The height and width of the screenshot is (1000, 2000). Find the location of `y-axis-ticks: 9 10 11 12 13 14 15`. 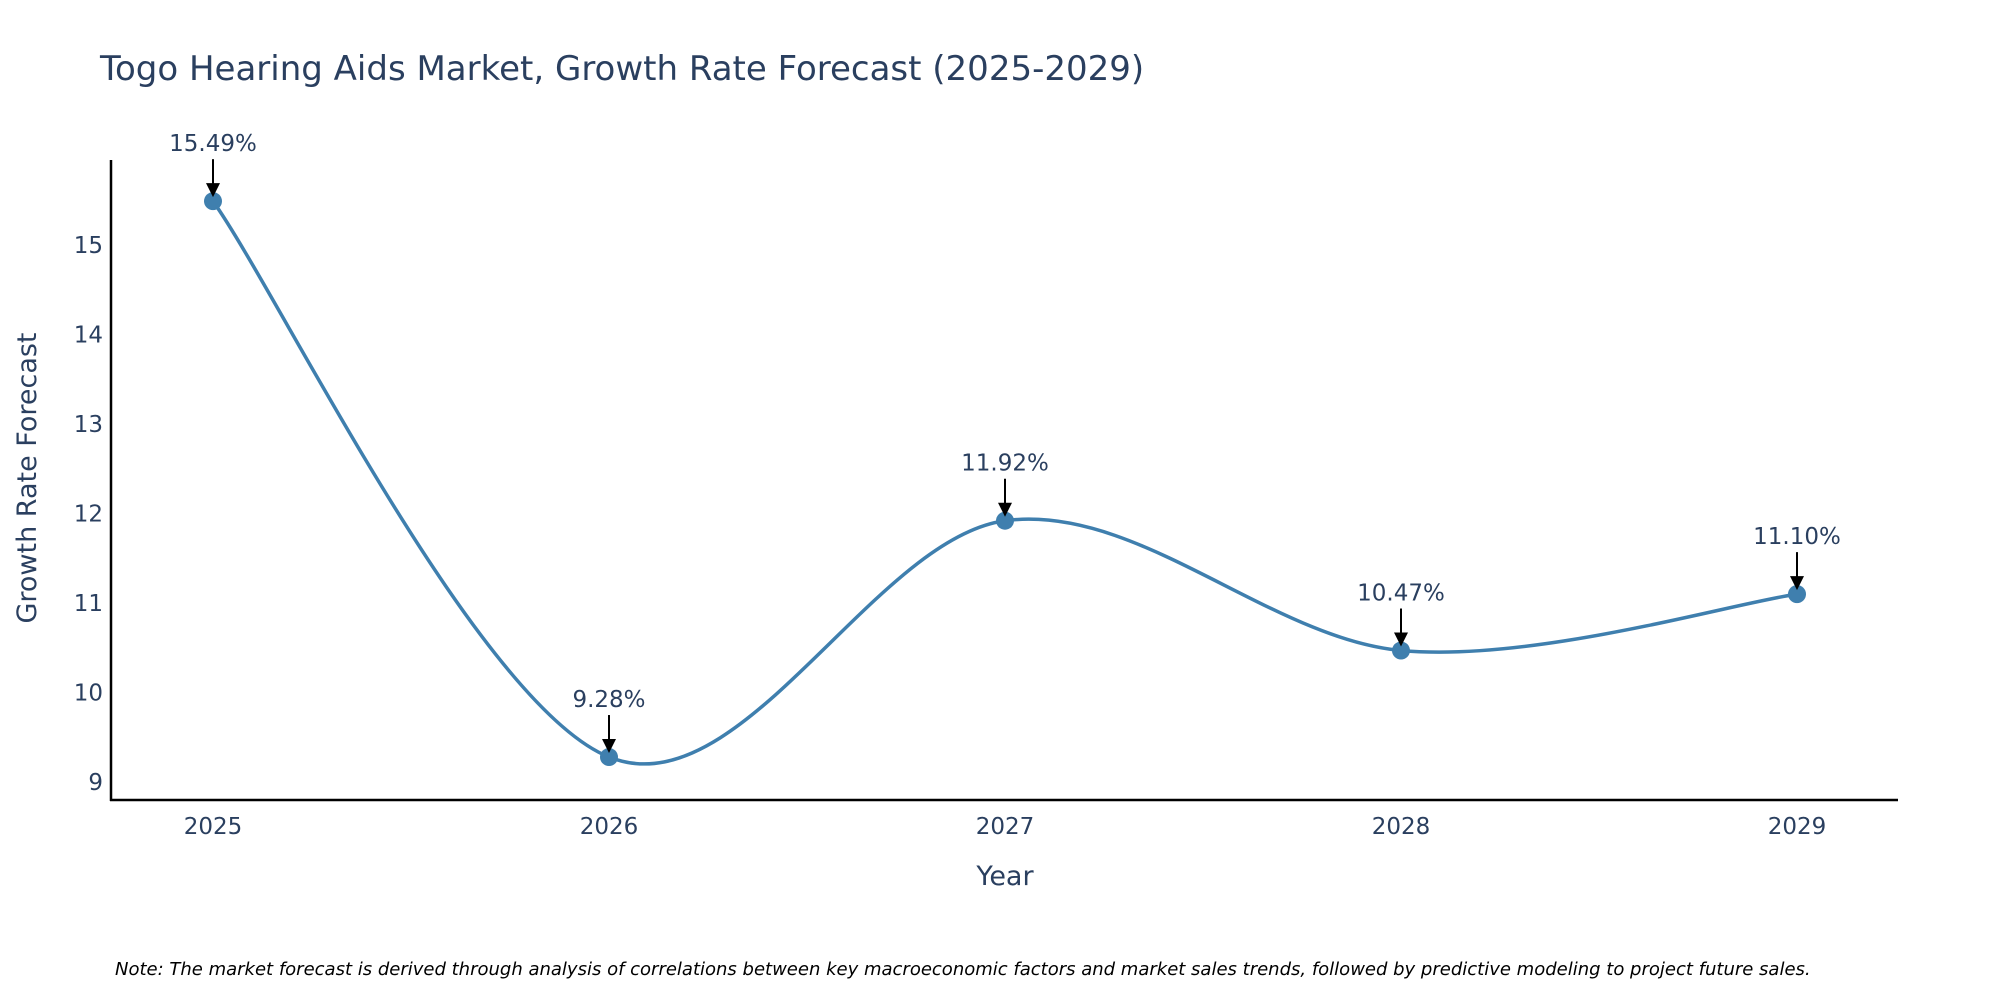

y-axis-ticks: 9 10 11 12 13 14 15 is located at coordinates (88, 514).